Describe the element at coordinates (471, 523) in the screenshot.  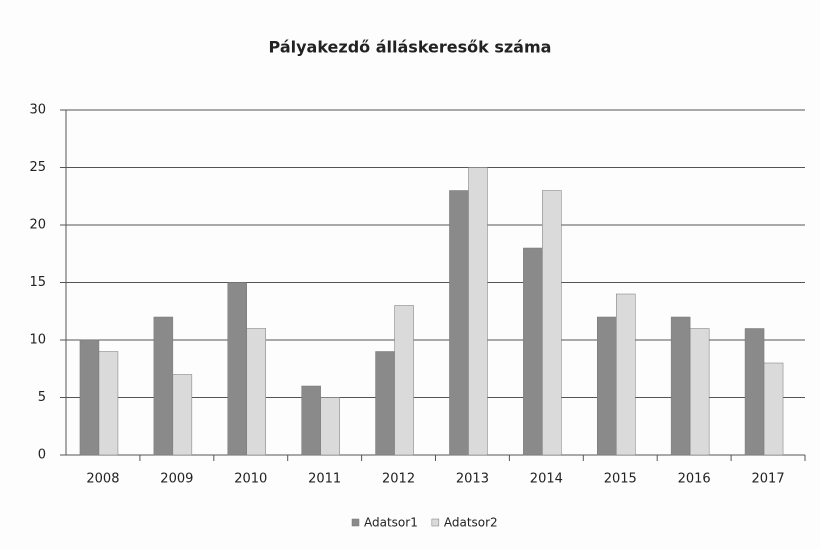
I see `legend-label: Adatsor2` at that location.